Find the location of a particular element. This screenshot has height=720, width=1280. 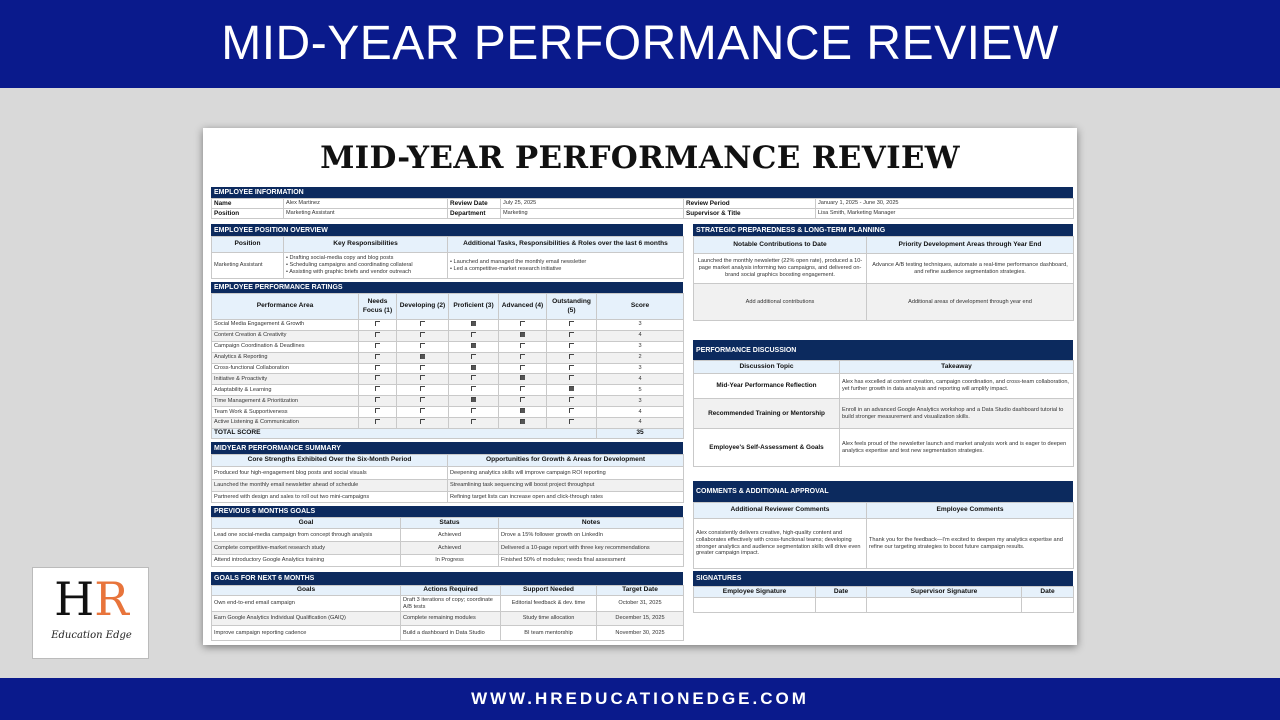

rating-row: Content Creation & Creativity 4 is located at coordinates (447, 335).